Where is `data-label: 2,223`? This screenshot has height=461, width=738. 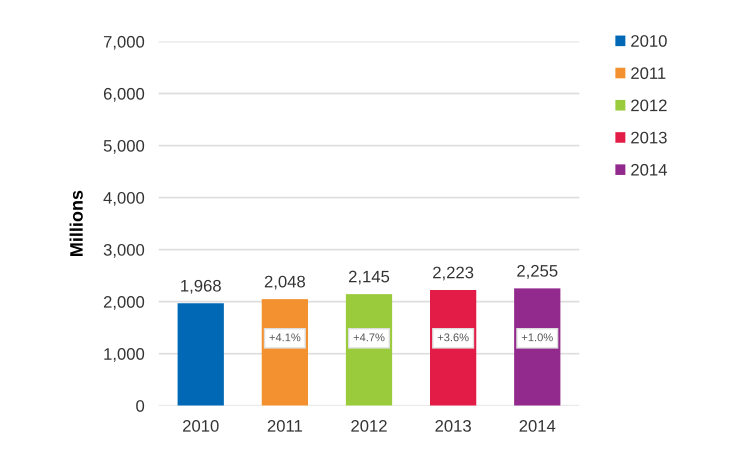 data-label: 2,223 is located at coordinates (453, 273).